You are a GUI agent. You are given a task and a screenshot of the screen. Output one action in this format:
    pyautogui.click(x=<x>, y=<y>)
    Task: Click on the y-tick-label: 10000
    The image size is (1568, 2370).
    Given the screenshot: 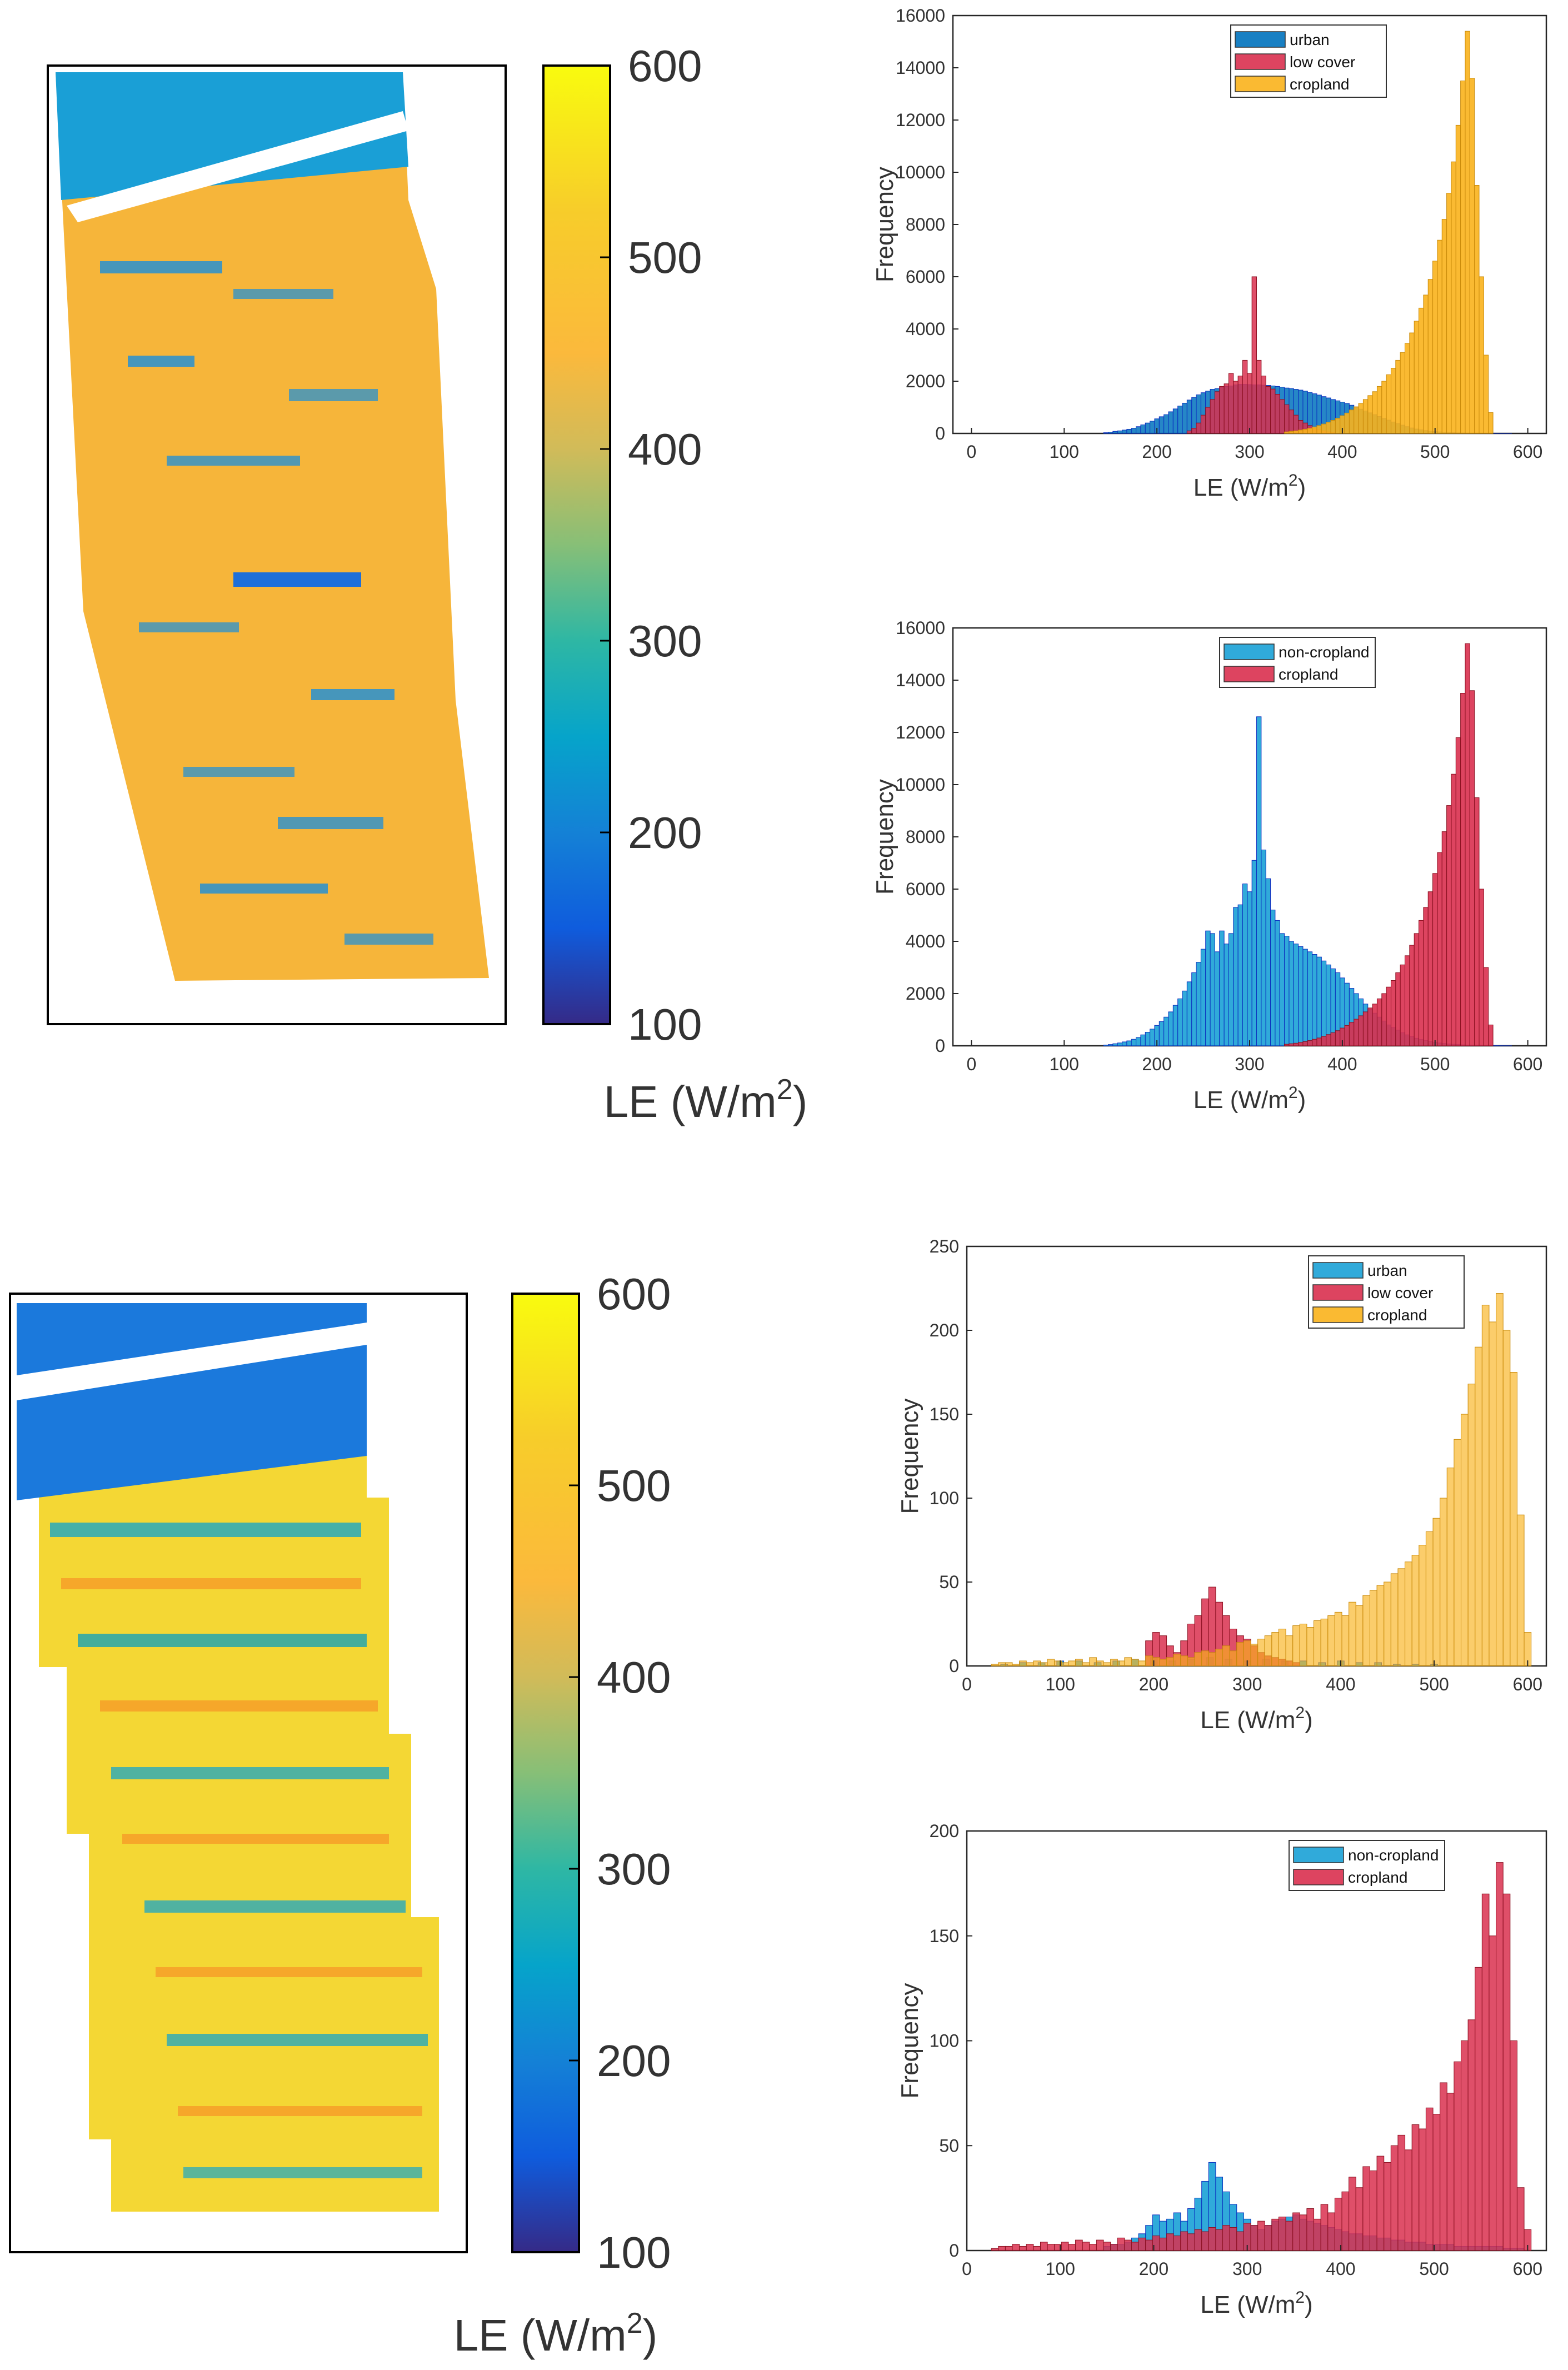 What is the action you would take?
    pyautogui.click(x=920, y=172)
    